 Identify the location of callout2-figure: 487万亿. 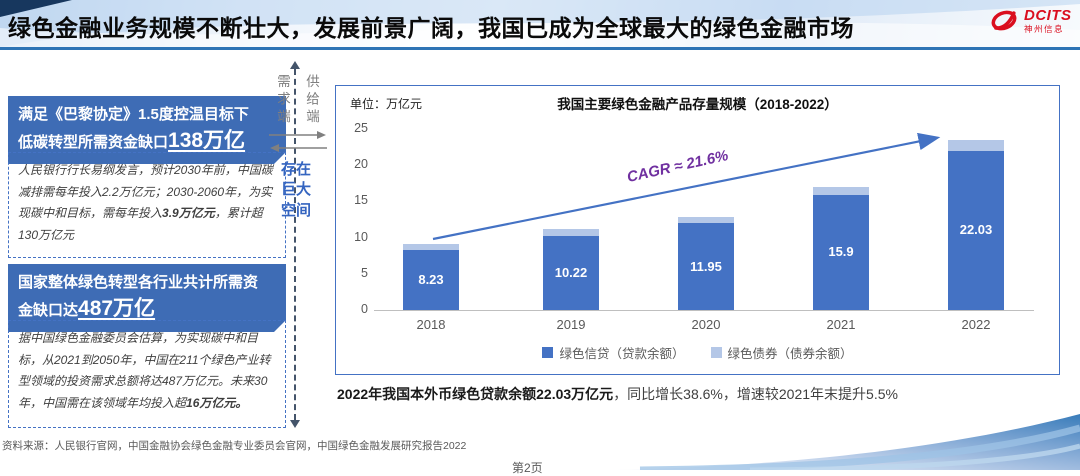
(117, 308).